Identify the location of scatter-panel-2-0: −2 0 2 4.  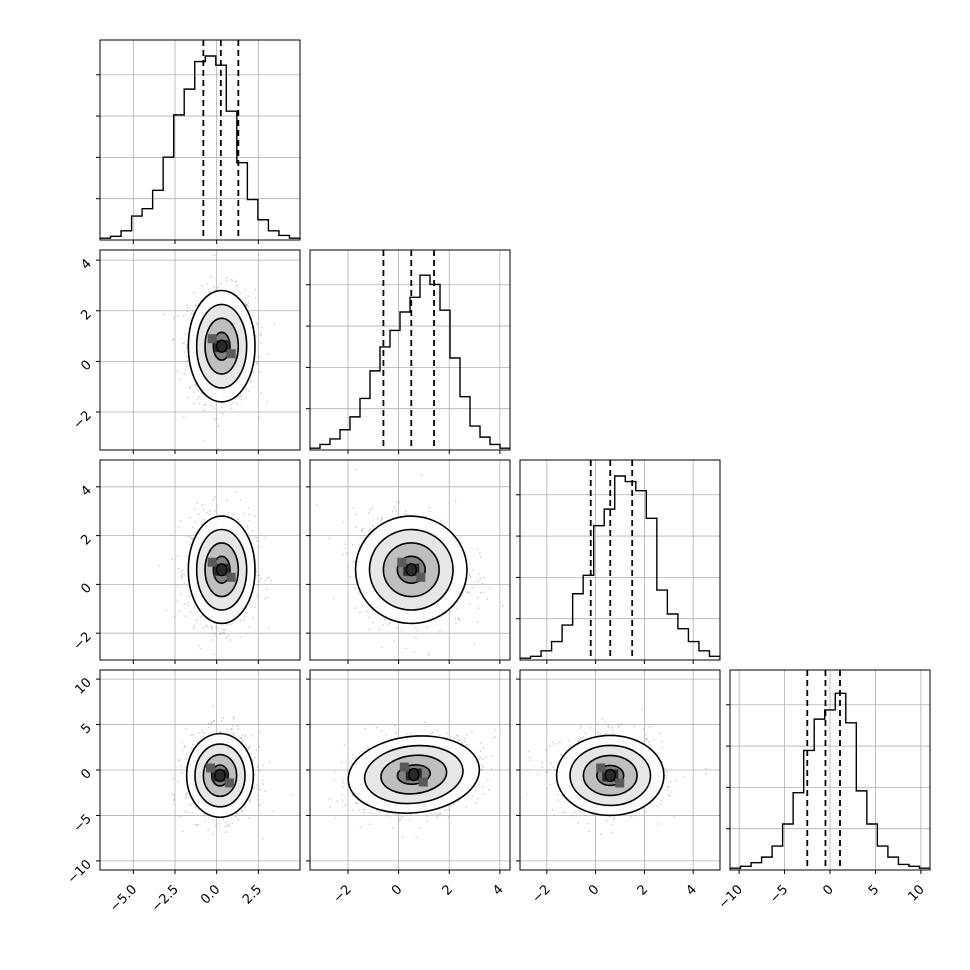
(186, 561).